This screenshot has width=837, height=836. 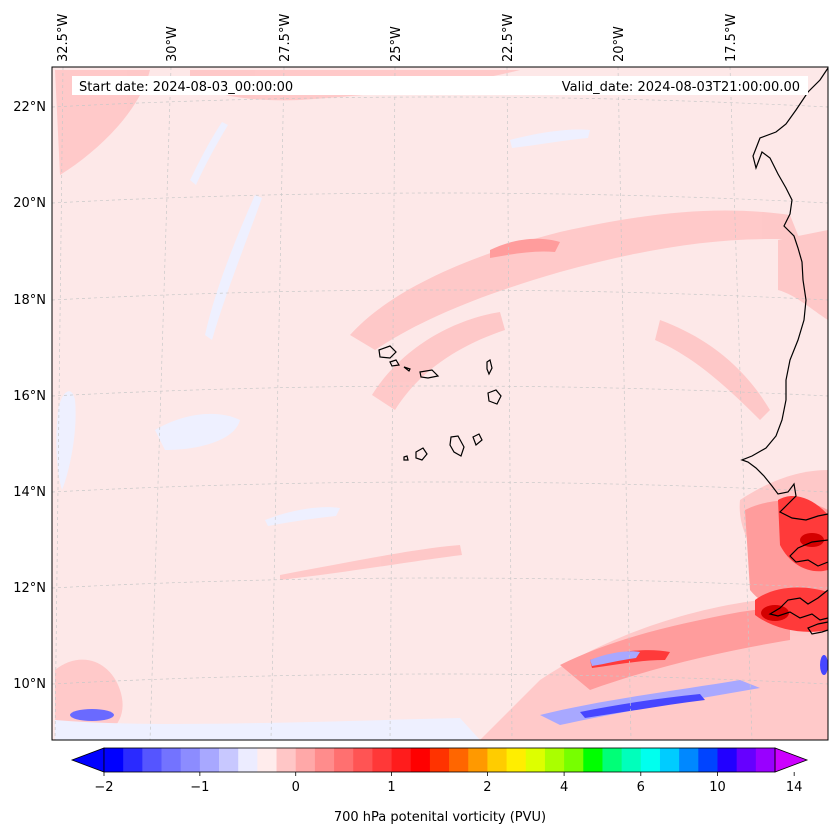 What do you see at coordinates (391, 787) in the screenshot?
I see `colorbar-tick-label: 1` at bounding box center [391, 787].